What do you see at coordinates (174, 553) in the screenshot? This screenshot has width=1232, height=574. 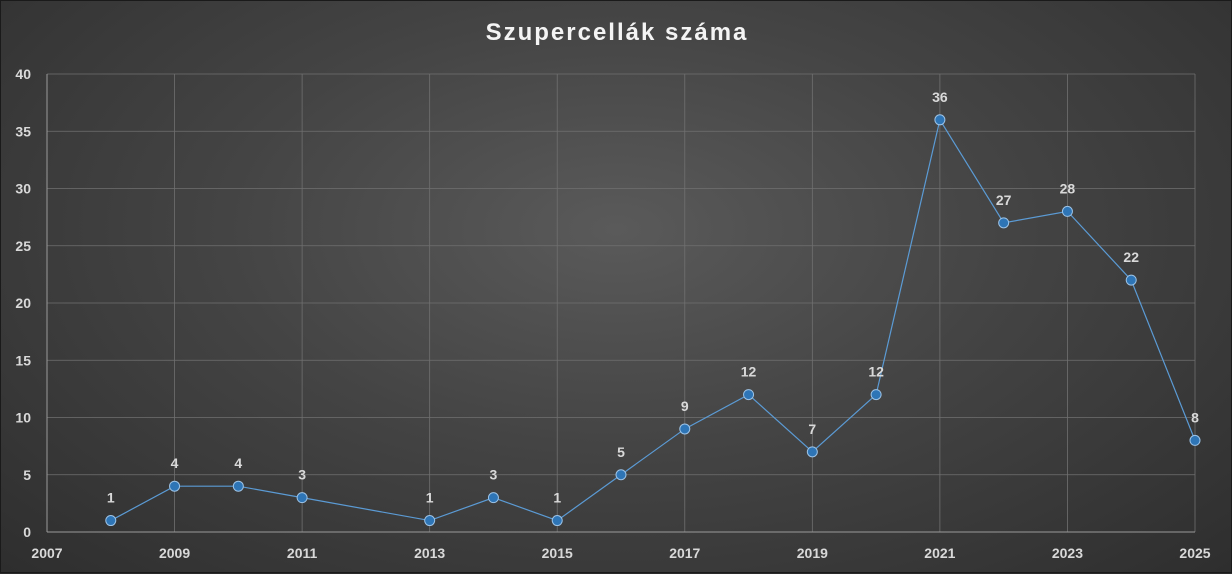 I see `x-tick-label: 2009` at bounding box center [174, 553].